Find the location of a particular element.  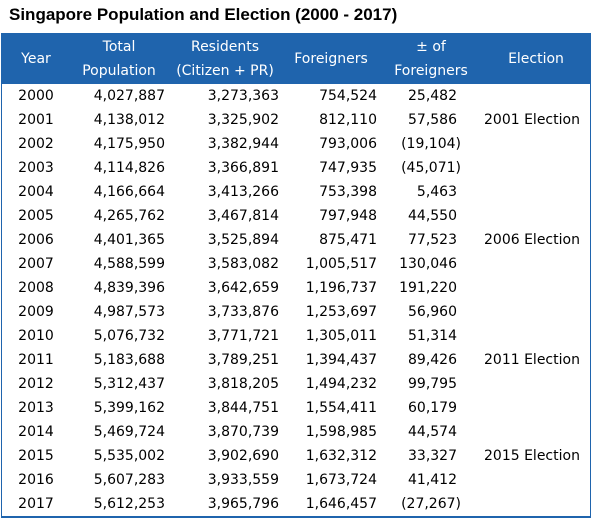

year-cell: 2004 is located at coordinates (36, 192).